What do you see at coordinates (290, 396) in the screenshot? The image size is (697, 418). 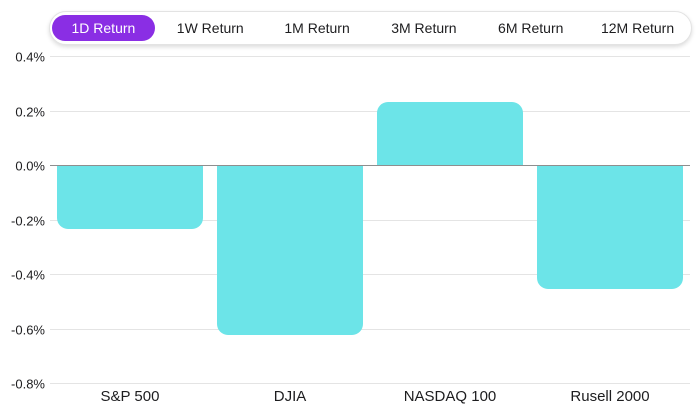 I see `x-axis-label-djia: DJIA` at bounding box center [290, 396].